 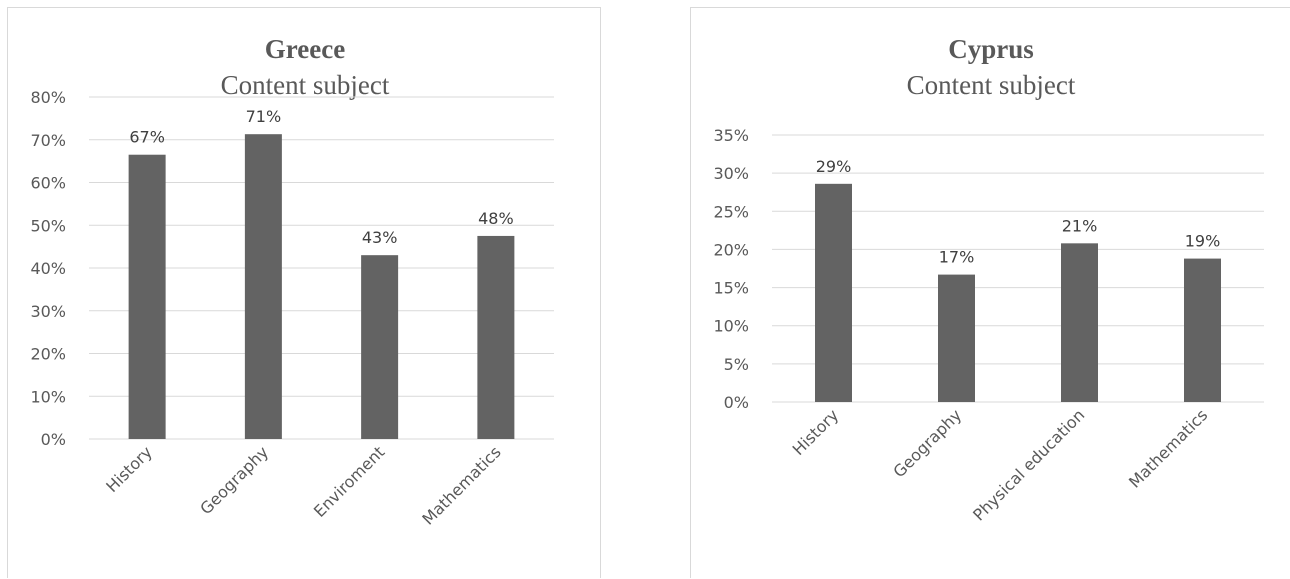 What do you see at coordinates (1079, 322) in the screenshot?
I see `bar-physical-education` at bounding box center [1079, 322].